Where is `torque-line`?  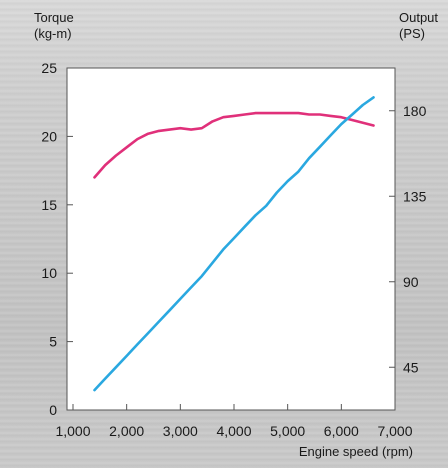 torque-line is located at coordinates (234, 145).